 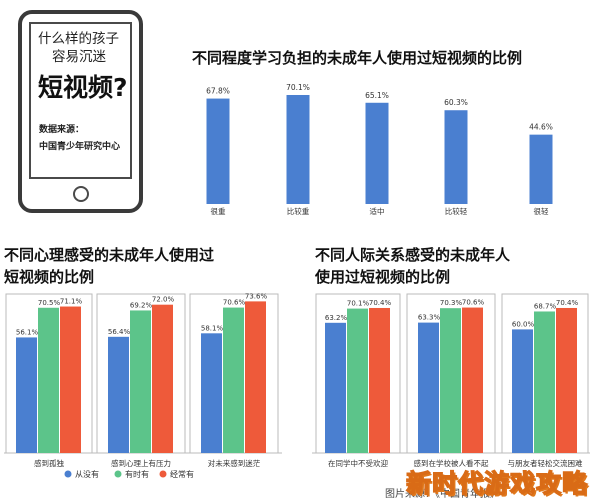 I want to click on watermark-text: 新时代游戏攻略, so click(x=496, y=483).